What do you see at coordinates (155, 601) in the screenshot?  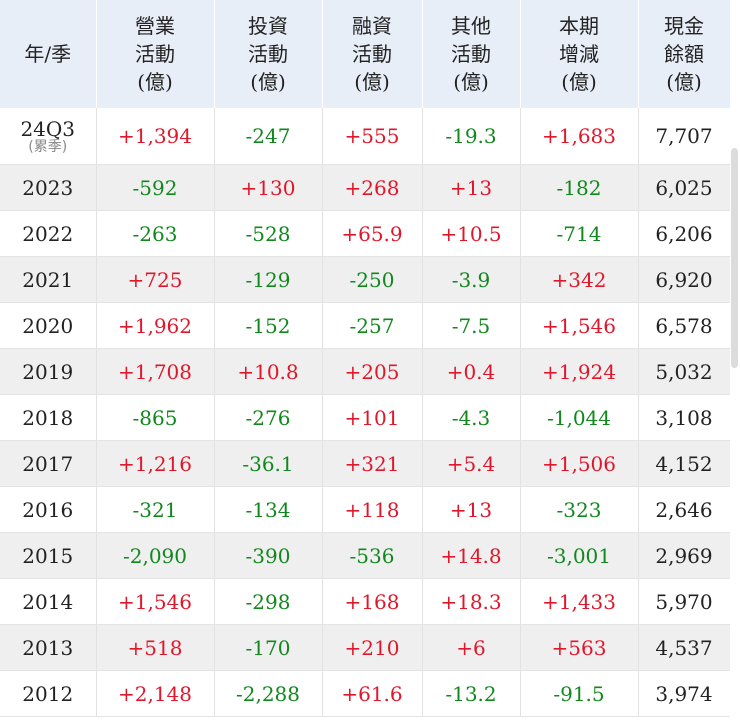 I see `operating-cell: +1,546` at bounding box center [155, 601].